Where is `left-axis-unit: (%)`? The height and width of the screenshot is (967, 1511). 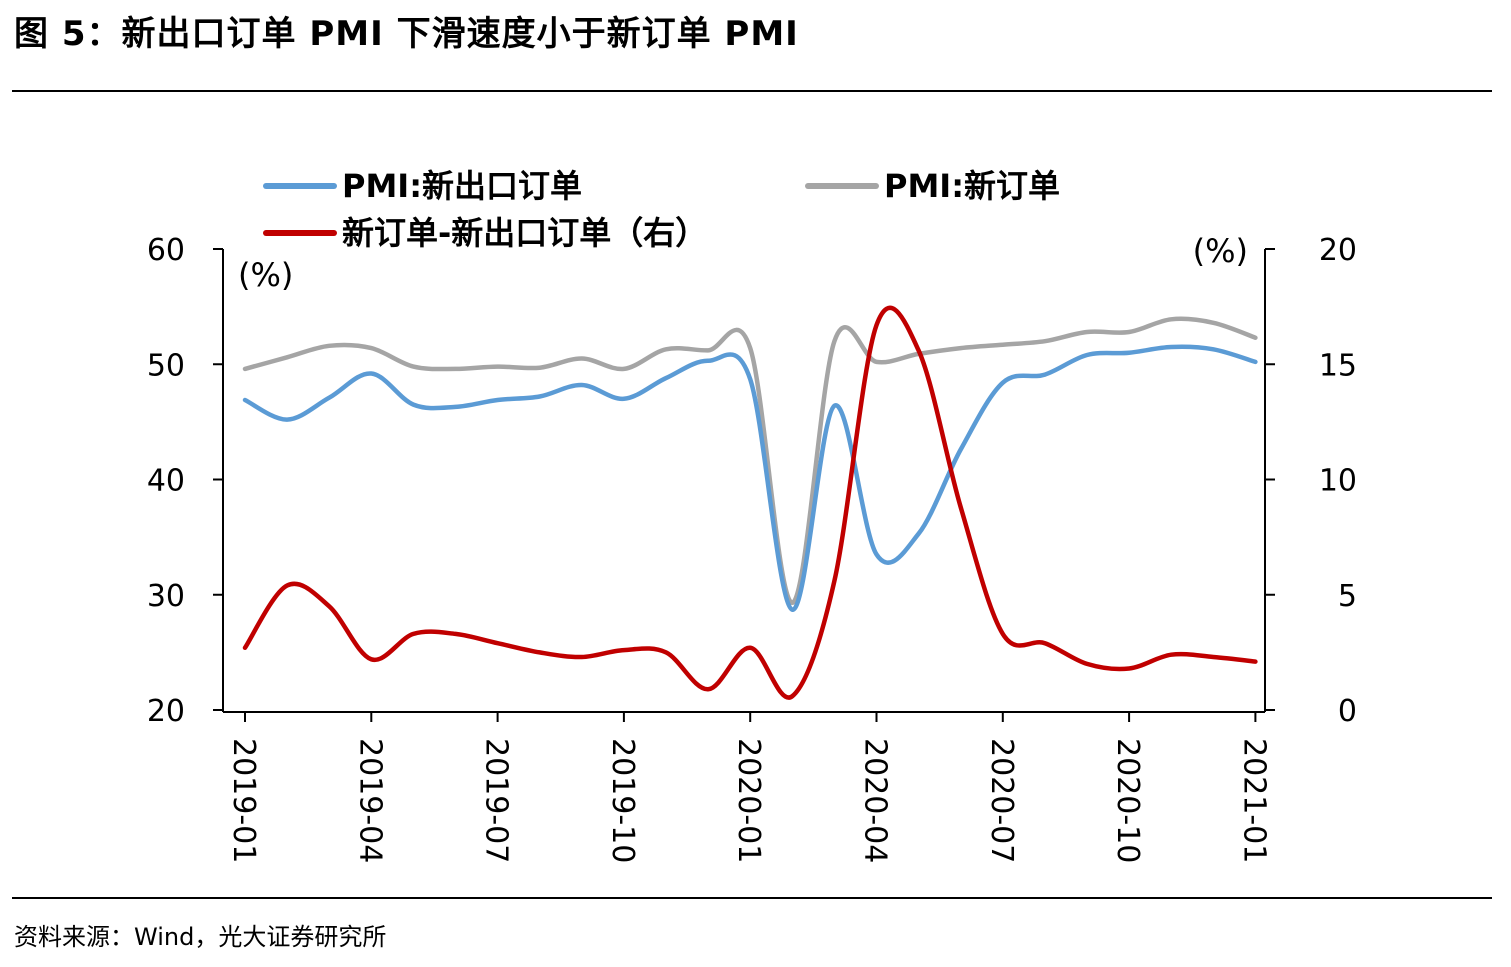
left-axis-unit: (%) is located at coordinates (265, 275).